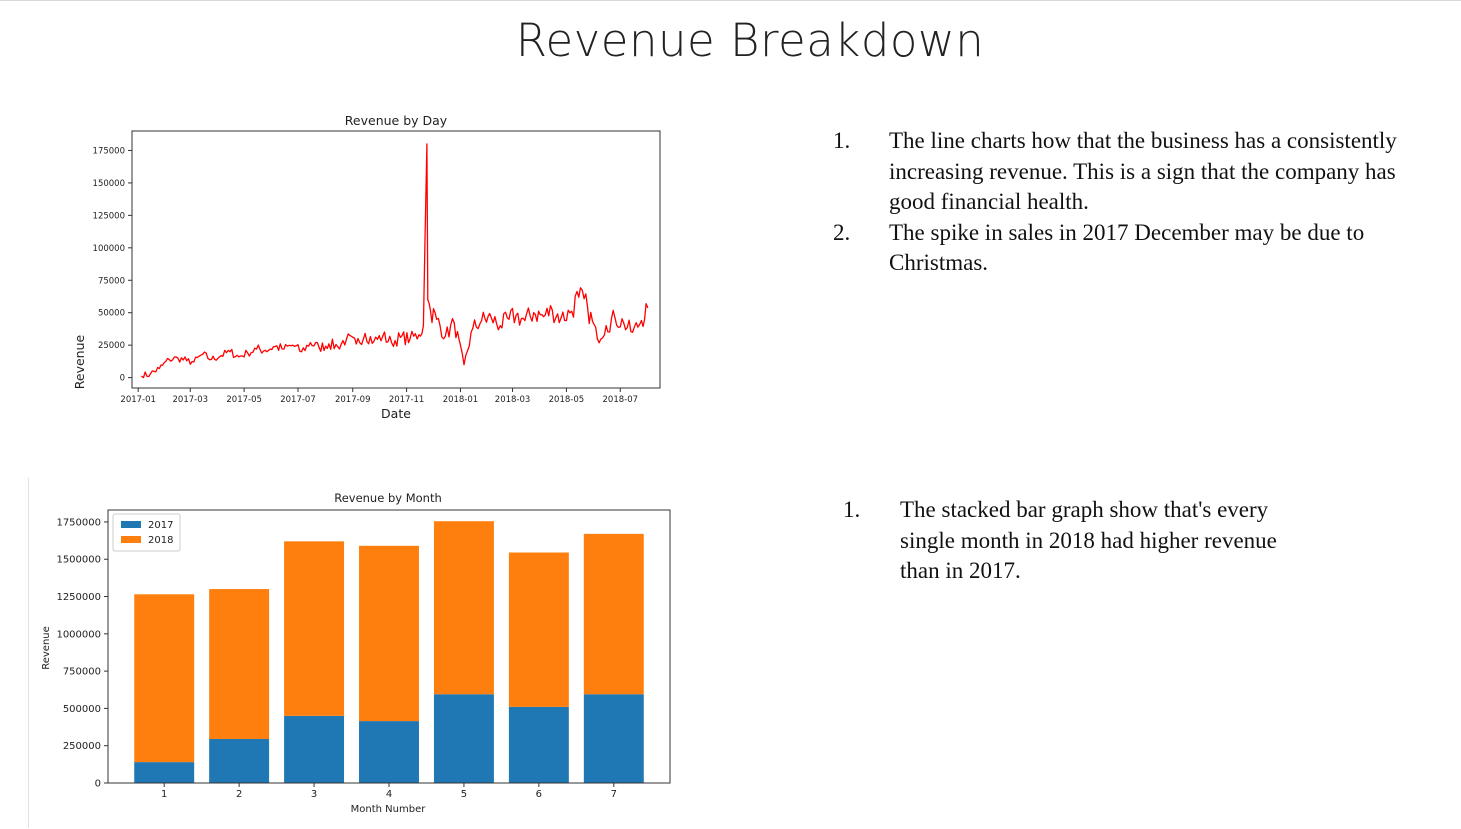  I want to click on bar-y-tick-label: 500000, so click(82, 709).